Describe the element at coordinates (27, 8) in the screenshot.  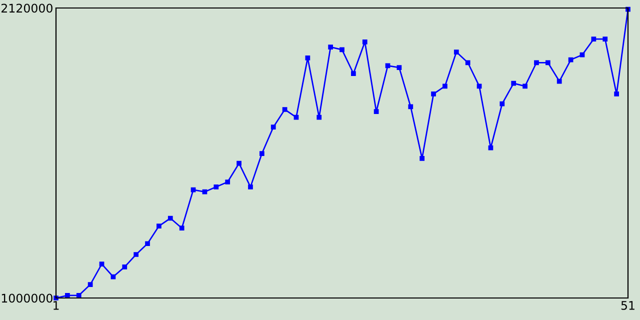
I see `y-tick-label: 2120000` at that location.